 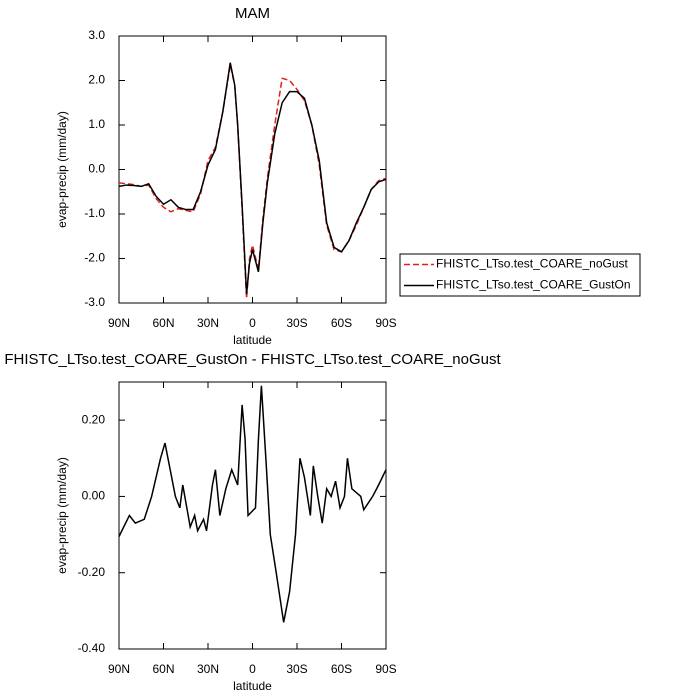 What do you see at coordinates (94, 496) in the screenshot?
I see `y-tick-label: 0.00` at bounding box center [94, 496].